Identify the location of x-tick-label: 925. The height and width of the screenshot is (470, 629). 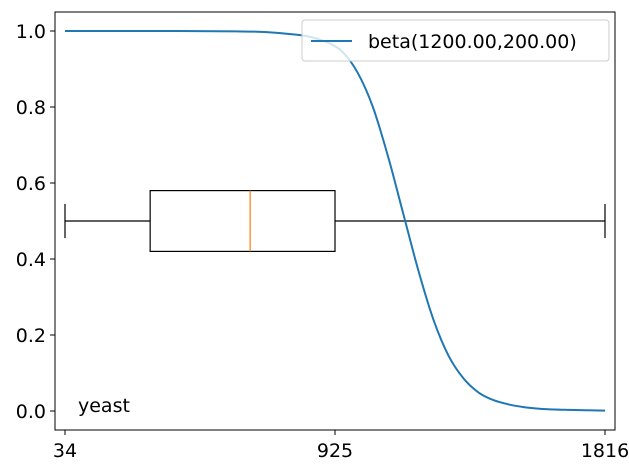
(335, 451).